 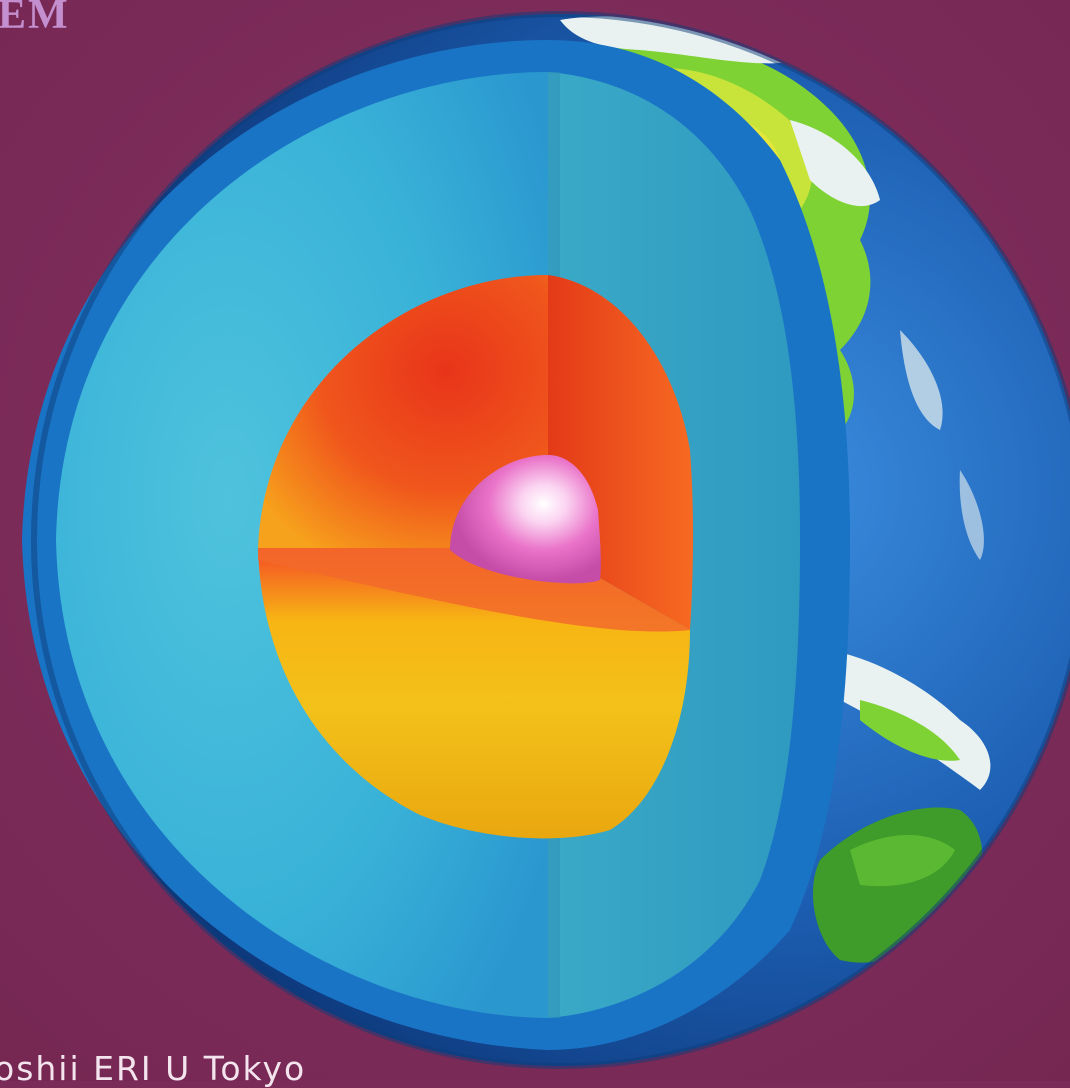 What do you see at coordinates (680, 40) in the screenshot?
I see `ice-and-clouds` at bounding box center [680, 40].